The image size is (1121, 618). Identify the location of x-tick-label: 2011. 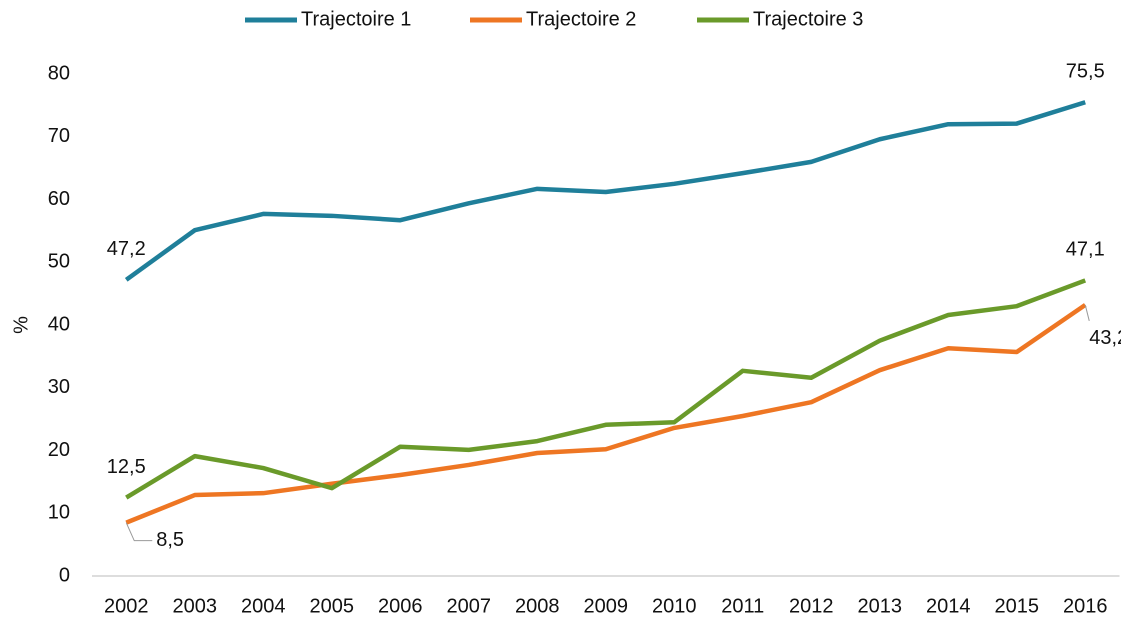
(742, 606).